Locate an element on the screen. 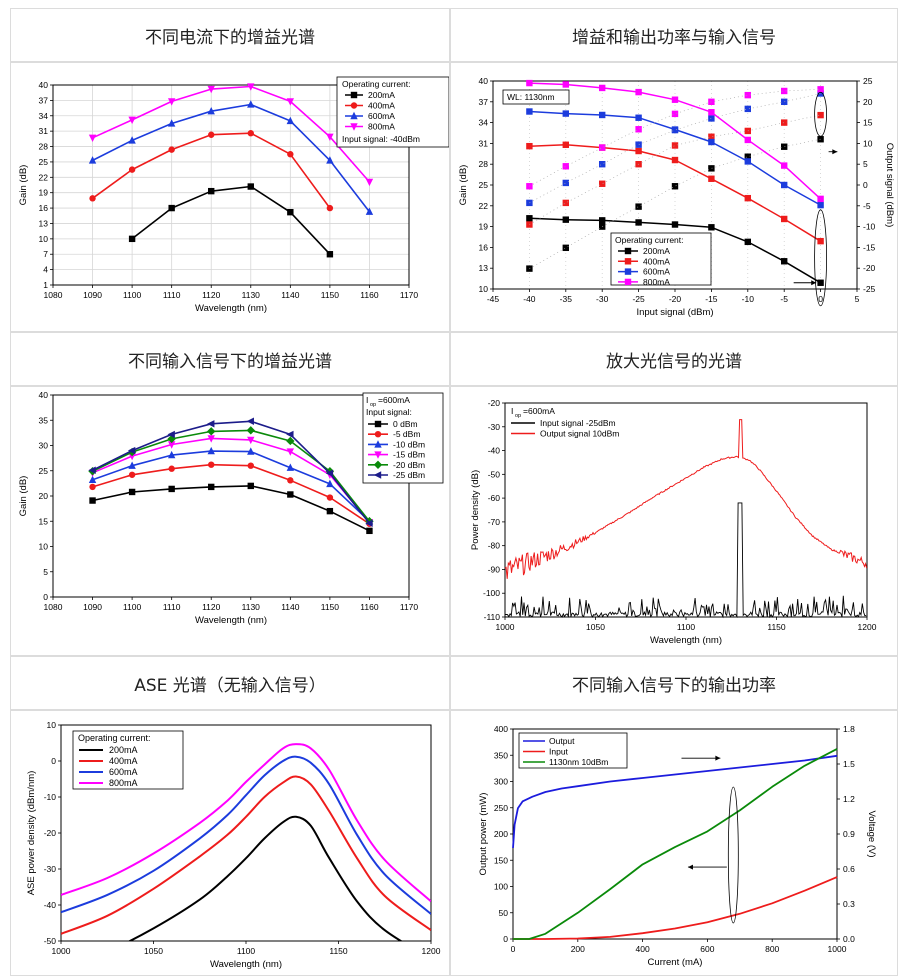 Image resolution: width=910 pixels, height=980 pixels. y-tick-label: 16 is located at coordinates (44, 208).